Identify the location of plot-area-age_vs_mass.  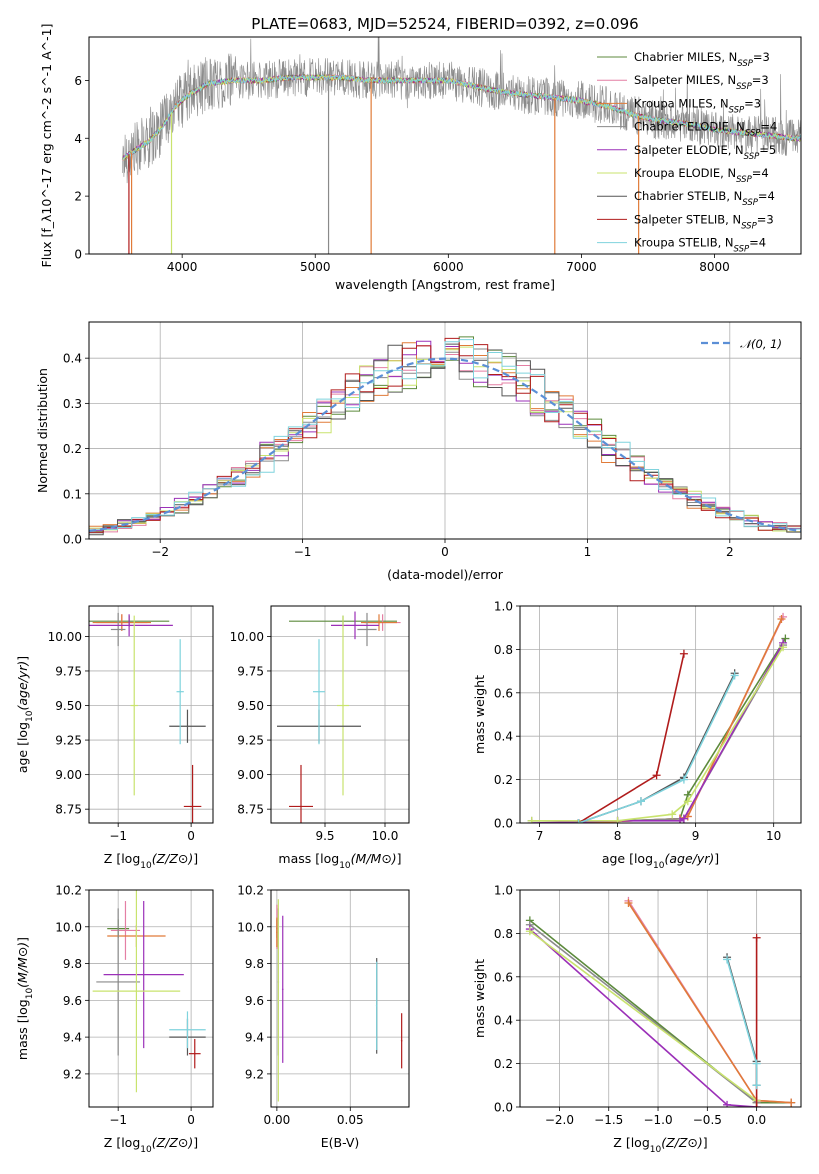
(339, 717).